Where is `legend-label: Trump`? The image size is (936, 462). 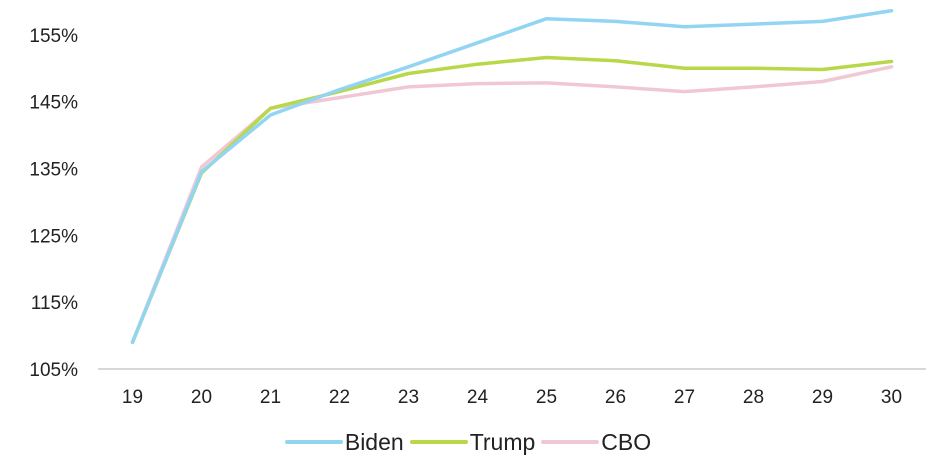
legend-label: Trump is located at coordinates (502, 441).